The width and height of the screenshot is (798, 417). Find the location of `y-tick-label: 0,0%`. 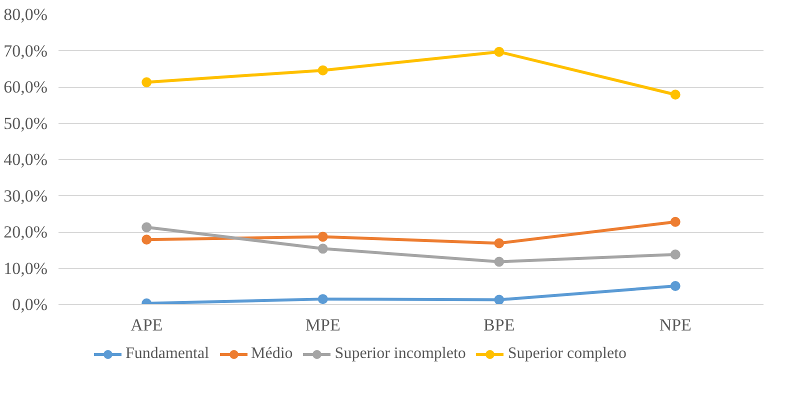

y-tick-label: 0,0% is located at coordinates (30, 304).